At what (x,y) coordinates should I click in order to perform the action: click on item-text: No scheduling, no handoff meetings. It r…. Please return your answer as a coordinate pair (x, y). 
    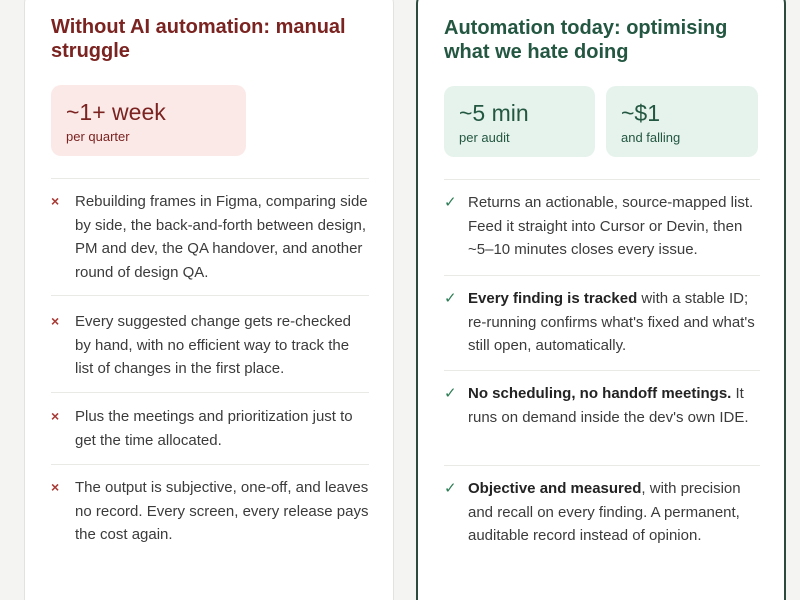
    Looking at the image, I should click on (613, 405).